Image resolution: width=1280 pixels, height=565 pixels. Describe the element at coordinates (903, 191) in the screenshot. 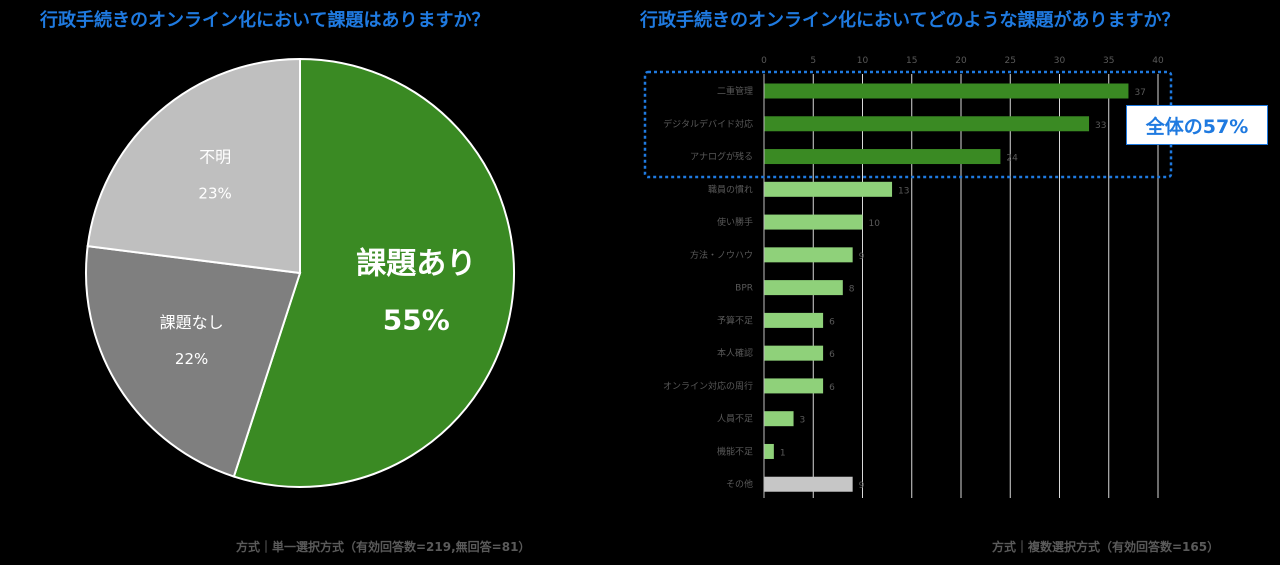

I see `bar-value-label: 13` at that location.